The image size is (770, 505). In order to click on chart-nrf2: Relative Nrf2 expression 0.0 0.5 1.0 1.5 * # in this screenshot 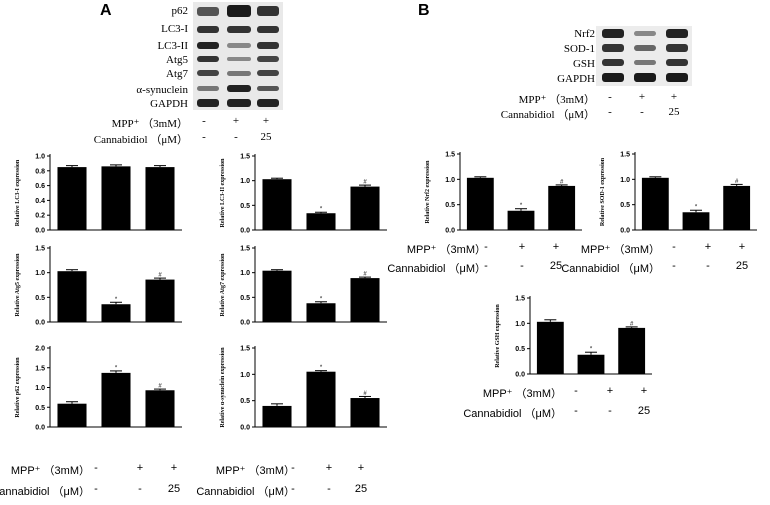, I will do `click(503, 193)`.